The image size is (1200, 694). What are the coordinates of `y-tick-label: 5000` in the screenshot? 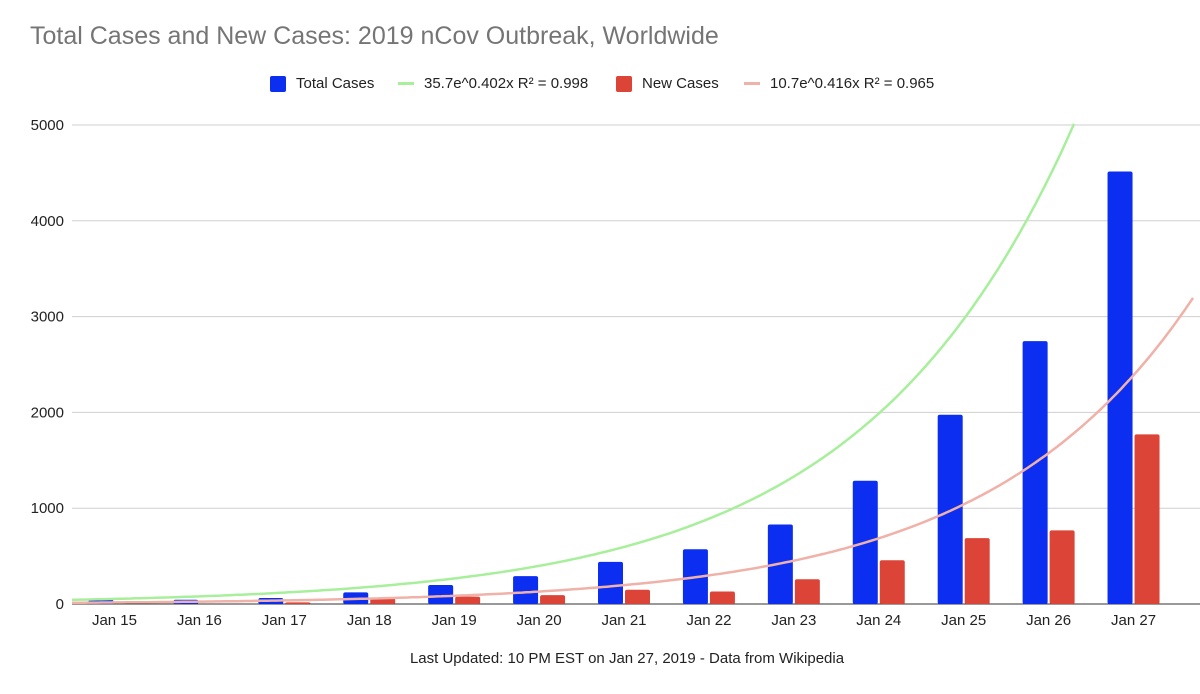 It's located at (47, 125).